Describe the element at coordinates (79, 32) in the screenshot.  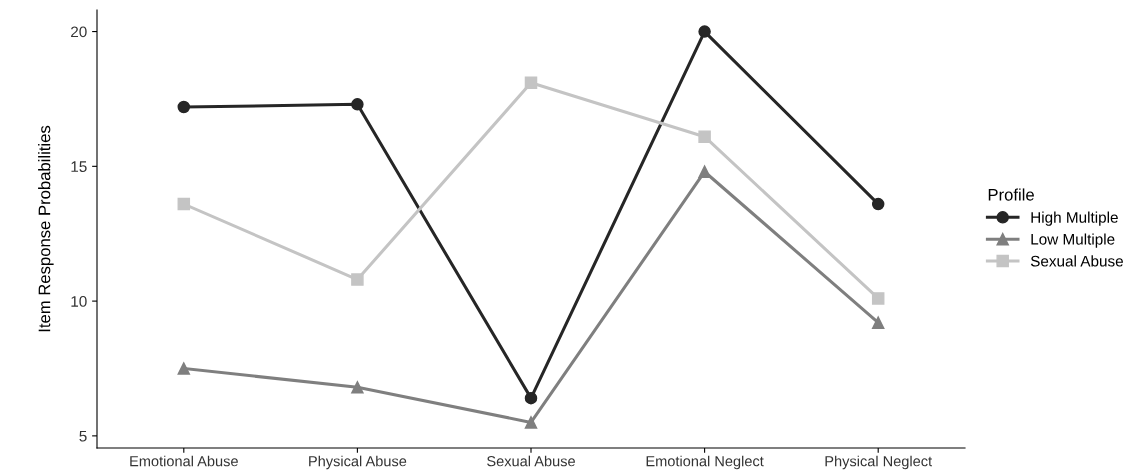
I see `y-tick-label: 20` at that location.